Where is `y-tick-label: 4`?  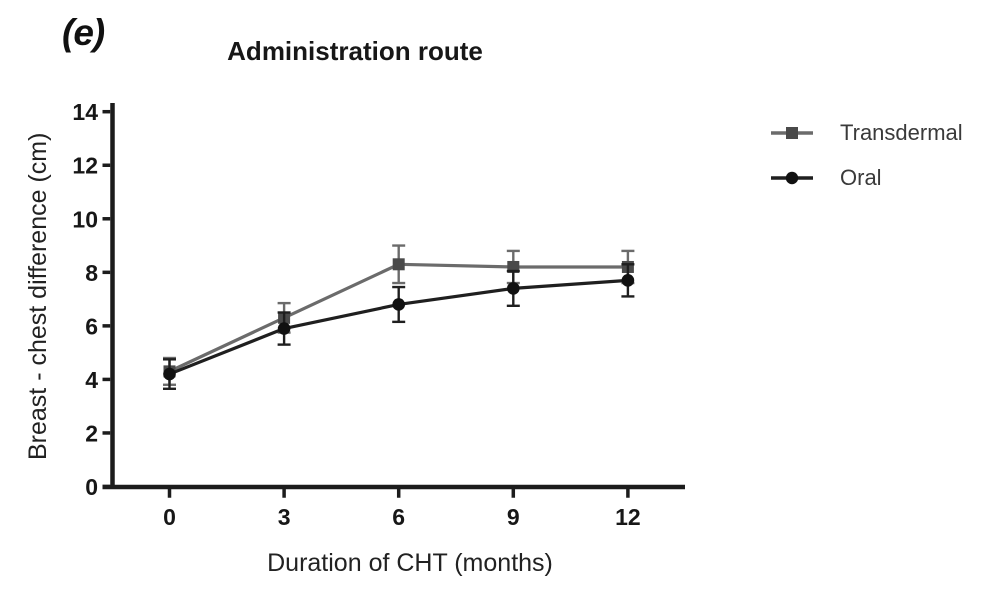
y-tick-label: 4 is located at coordinates (91, 380).